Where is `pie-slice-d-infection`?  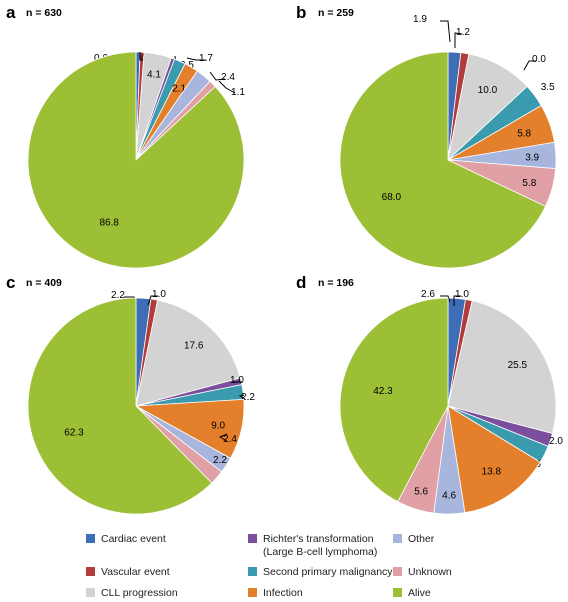 pie-slice-d-infection is located at coordinates (494, 459).